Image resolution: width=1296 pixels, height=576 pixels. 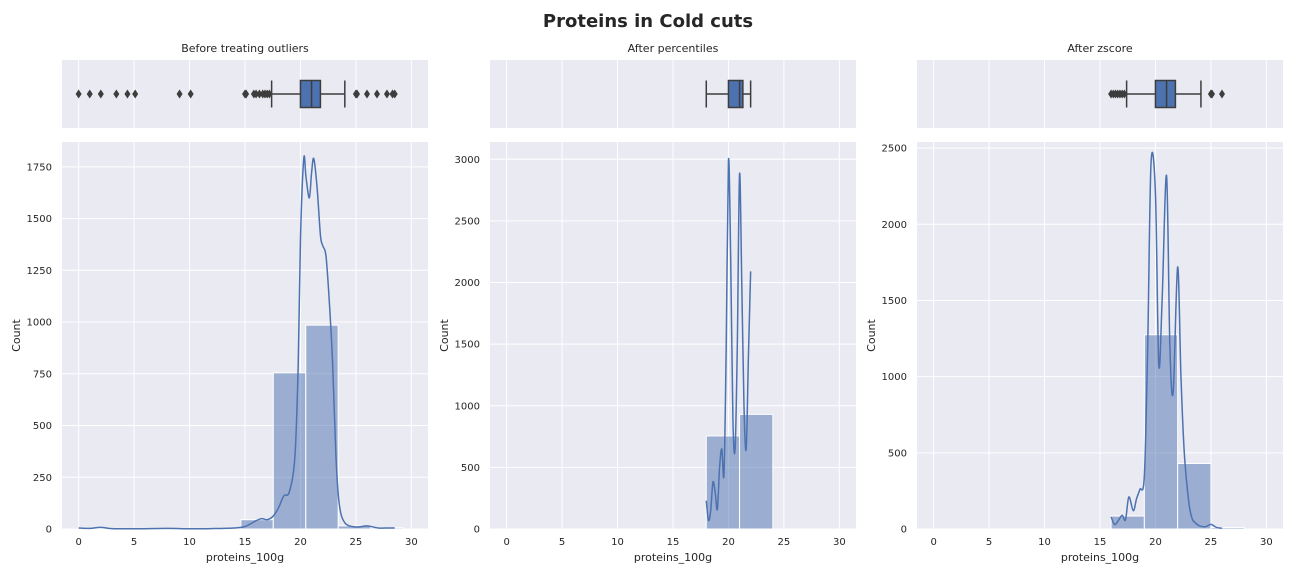 I want to click on y-tick-label: 3000, so click(x=467, y=160).